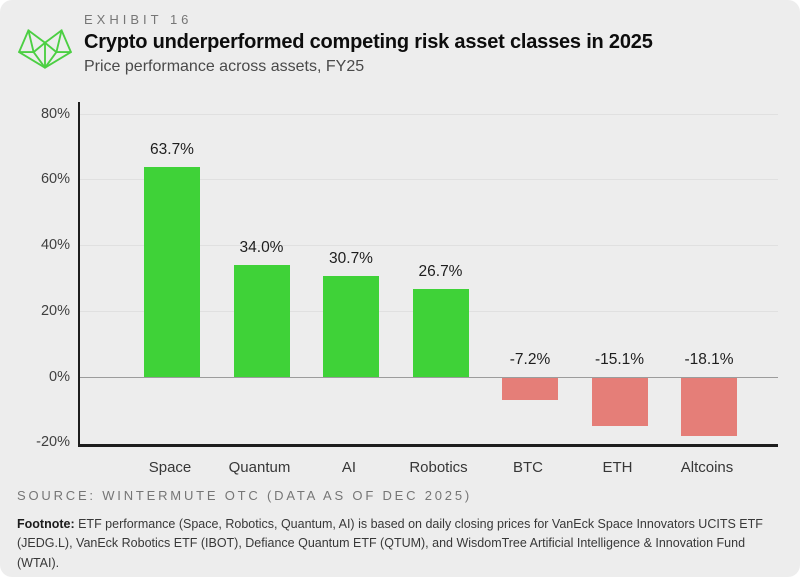  I want to click on y-axis-tick-label: 20%, so click(55, 310).